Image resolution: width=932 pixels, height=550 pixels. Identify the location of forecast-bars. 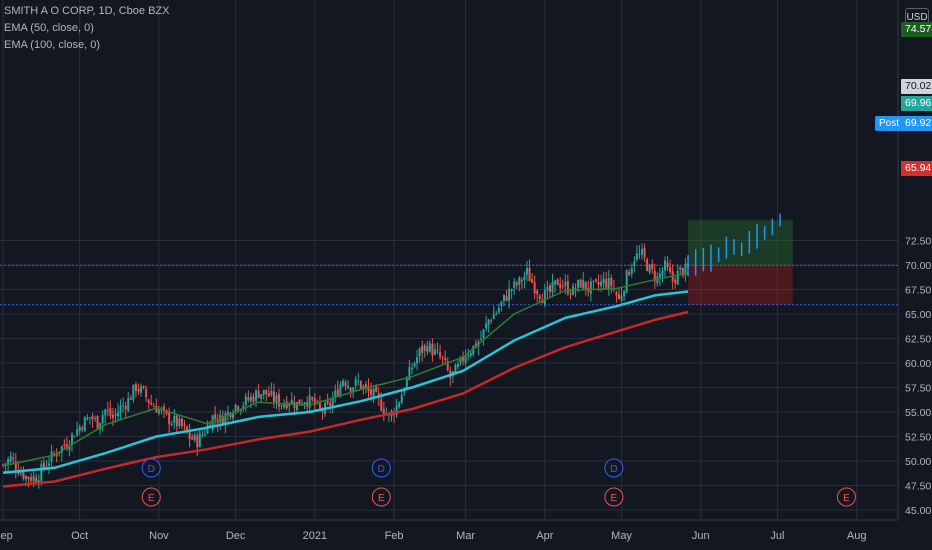
(734, 245).